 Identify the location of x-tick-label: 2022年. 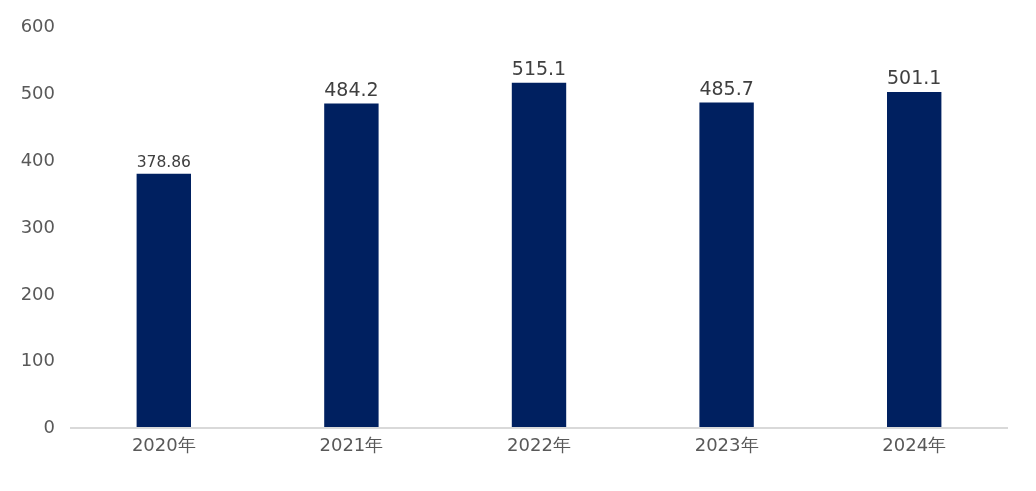
(539, 444).